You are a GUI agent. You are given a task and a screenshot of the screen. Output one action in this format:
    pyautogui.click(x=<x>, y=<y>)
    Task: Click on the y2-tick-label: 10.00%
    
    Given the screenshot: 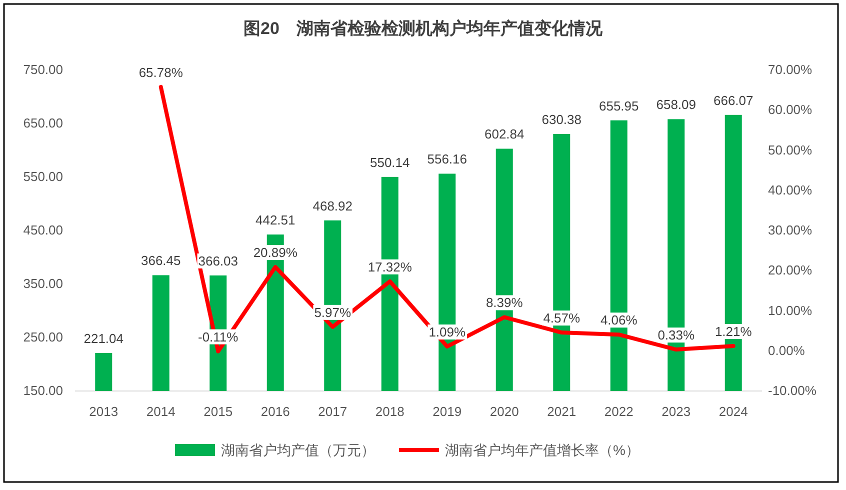 What is the action you would take?
    pyautogui.click(x=790, y=310)
    